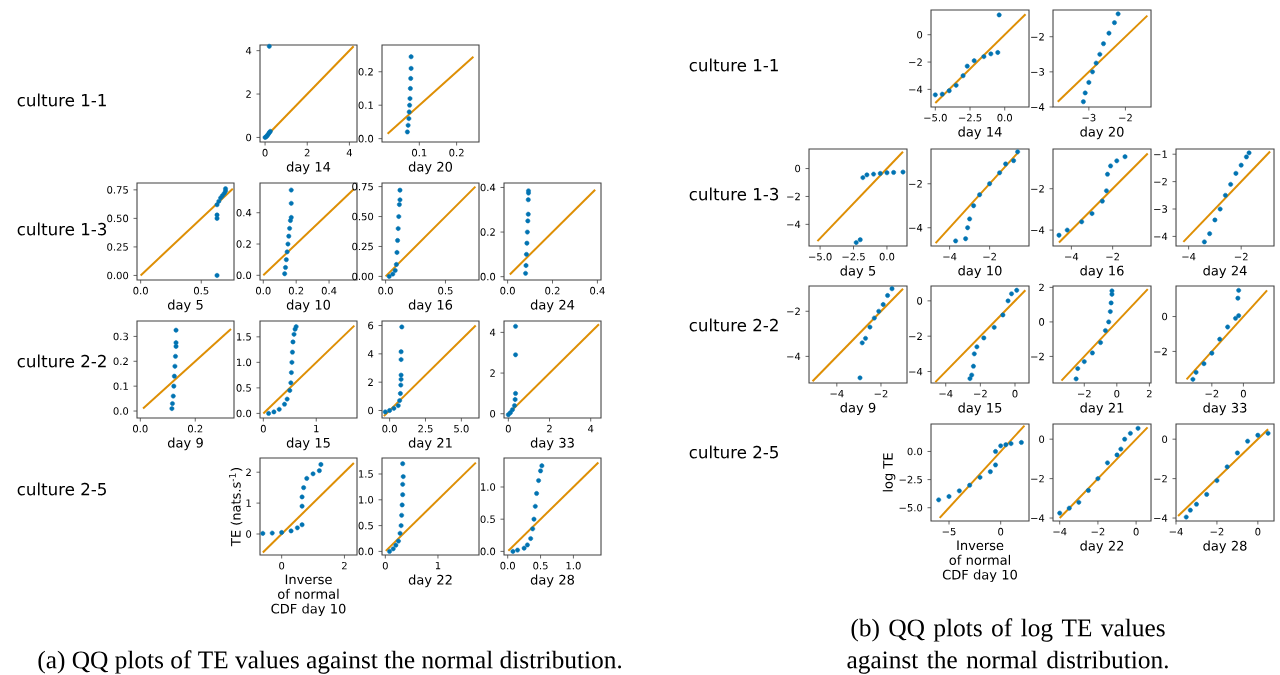 The image size is (1280, 675). I want to click on x-tick-label: 4, so click(591, 428).